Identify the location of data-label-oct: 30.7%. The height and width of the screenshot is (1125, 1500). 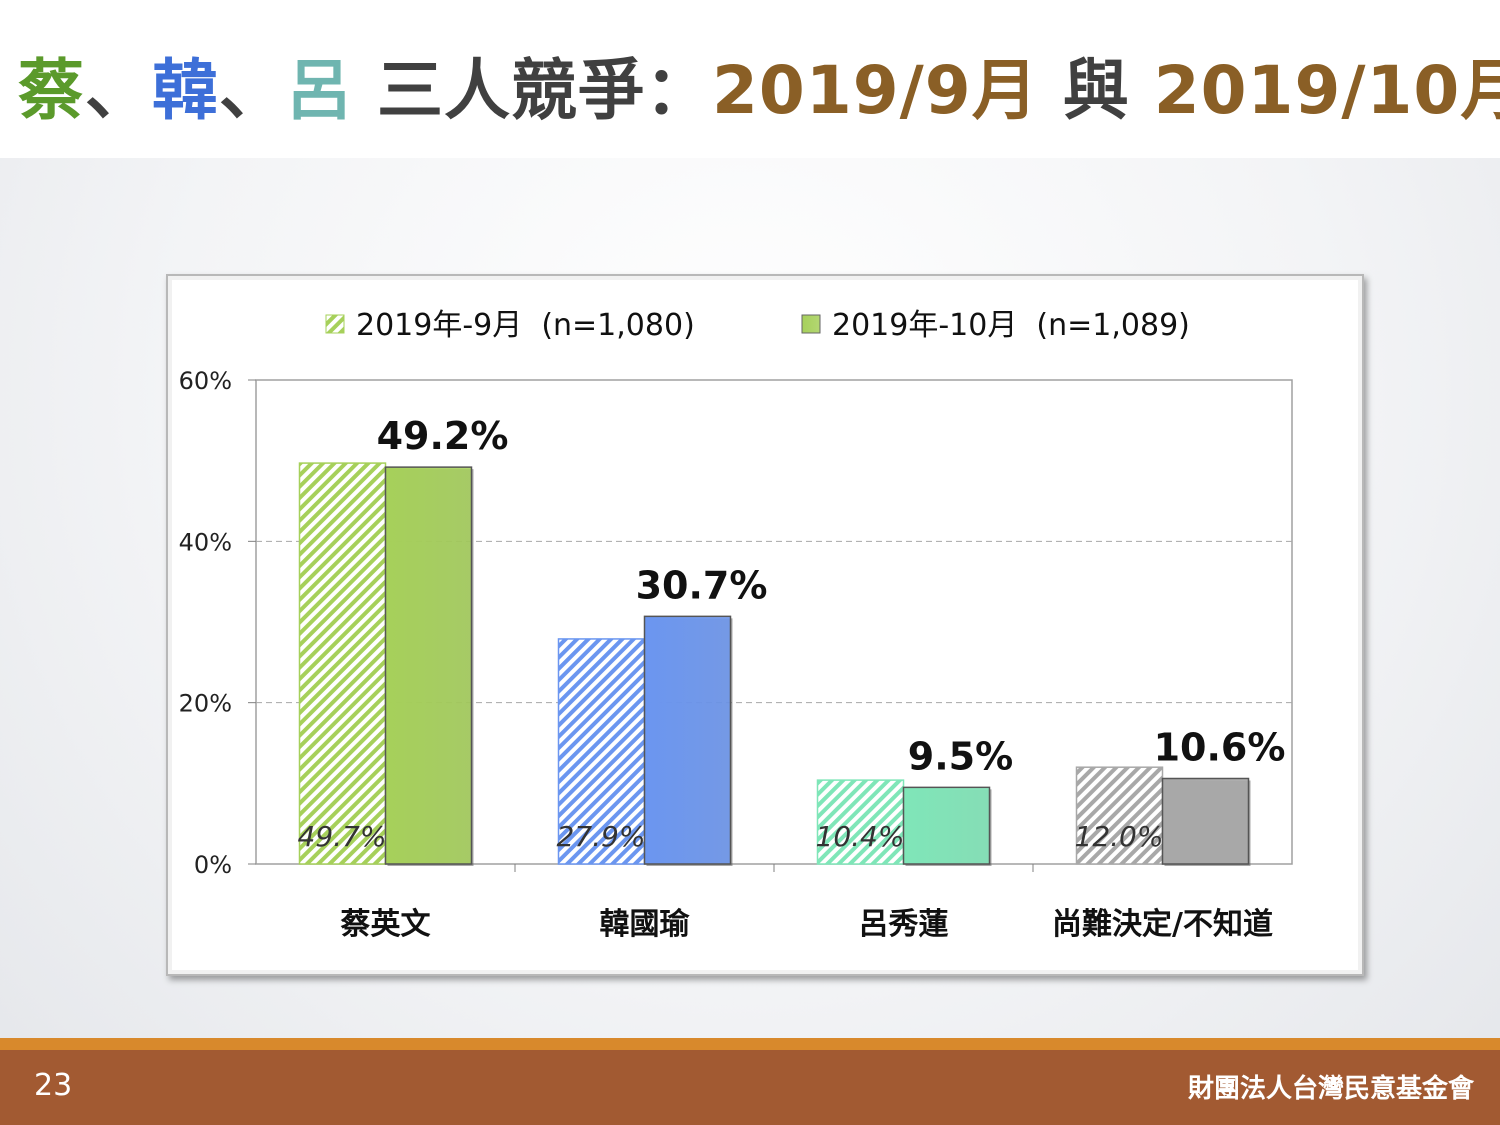
(702, 585).